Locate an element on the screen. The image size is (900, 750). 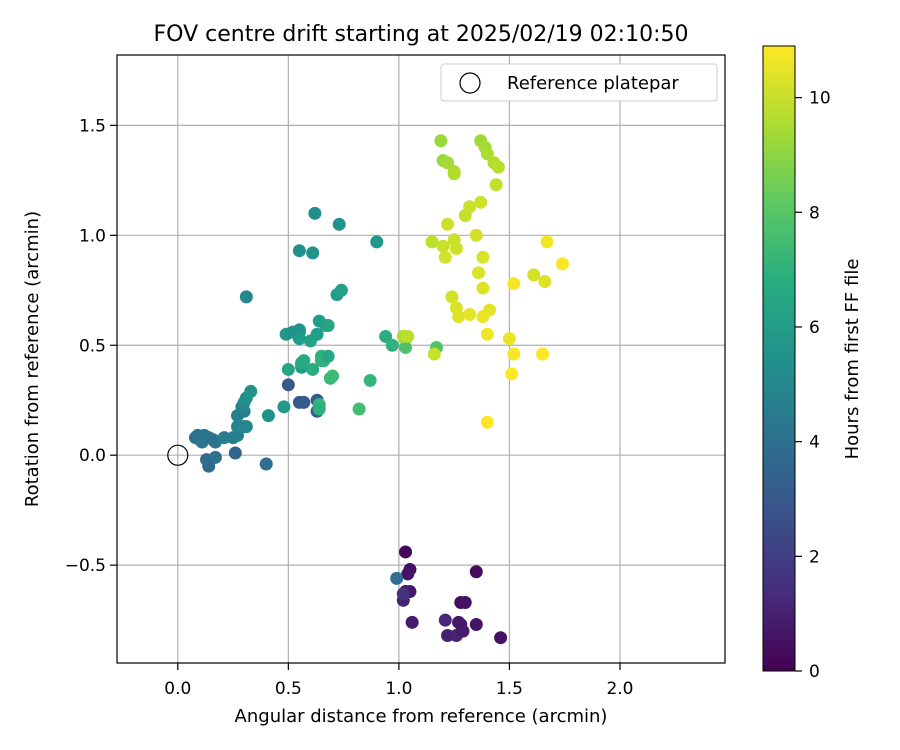
y-tick-label: 0.5 is located at coordinates (92, 346).